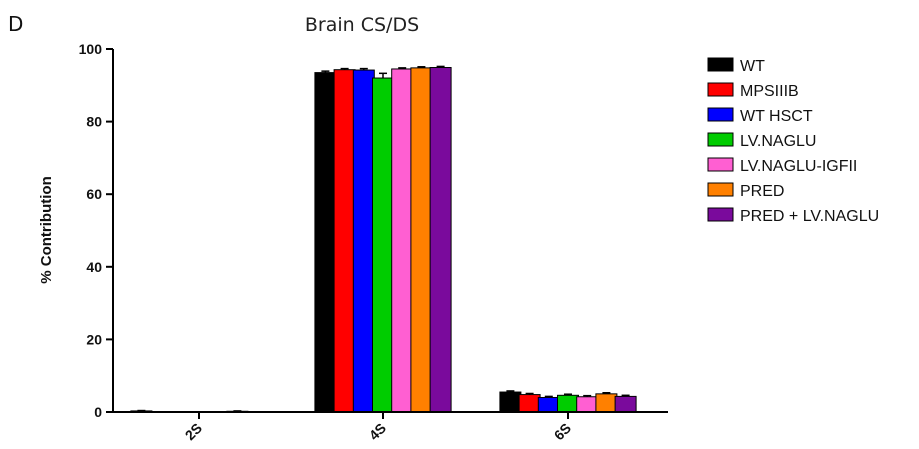 The width and height of the screenshot is (919, 449). I want to click on y-axis-ticks: 0 20 40 60 80 100, so click(96, 230).